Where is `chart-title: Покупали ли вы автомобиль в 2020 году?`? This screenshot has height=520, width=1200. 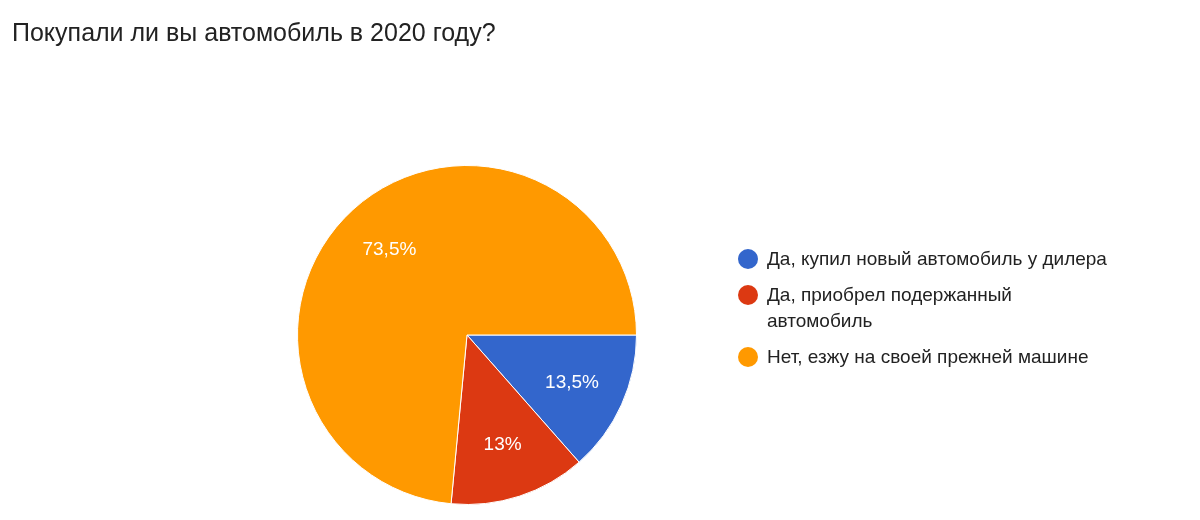
chart-title: Покупали ли вы автомобиль в 2020 году? is located at coordinates (254, 32).